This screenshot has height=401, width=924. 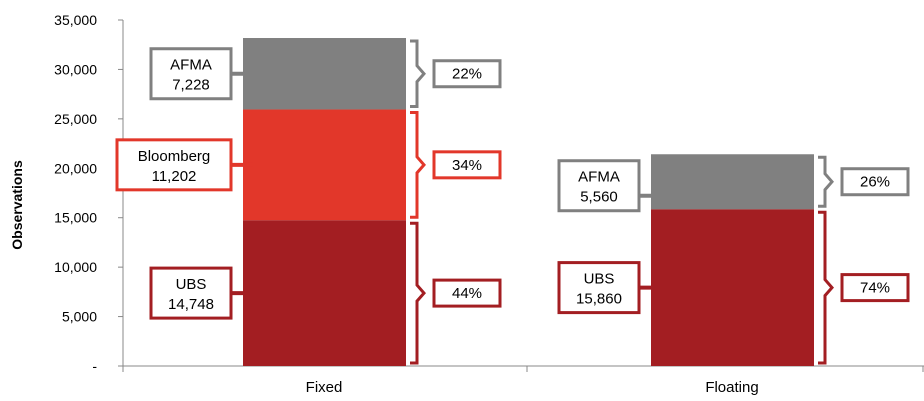 What do you see at coordinates (94, 366) in the screenshot?
I see `y-tick-label: -` at bounding box center [94, 366].